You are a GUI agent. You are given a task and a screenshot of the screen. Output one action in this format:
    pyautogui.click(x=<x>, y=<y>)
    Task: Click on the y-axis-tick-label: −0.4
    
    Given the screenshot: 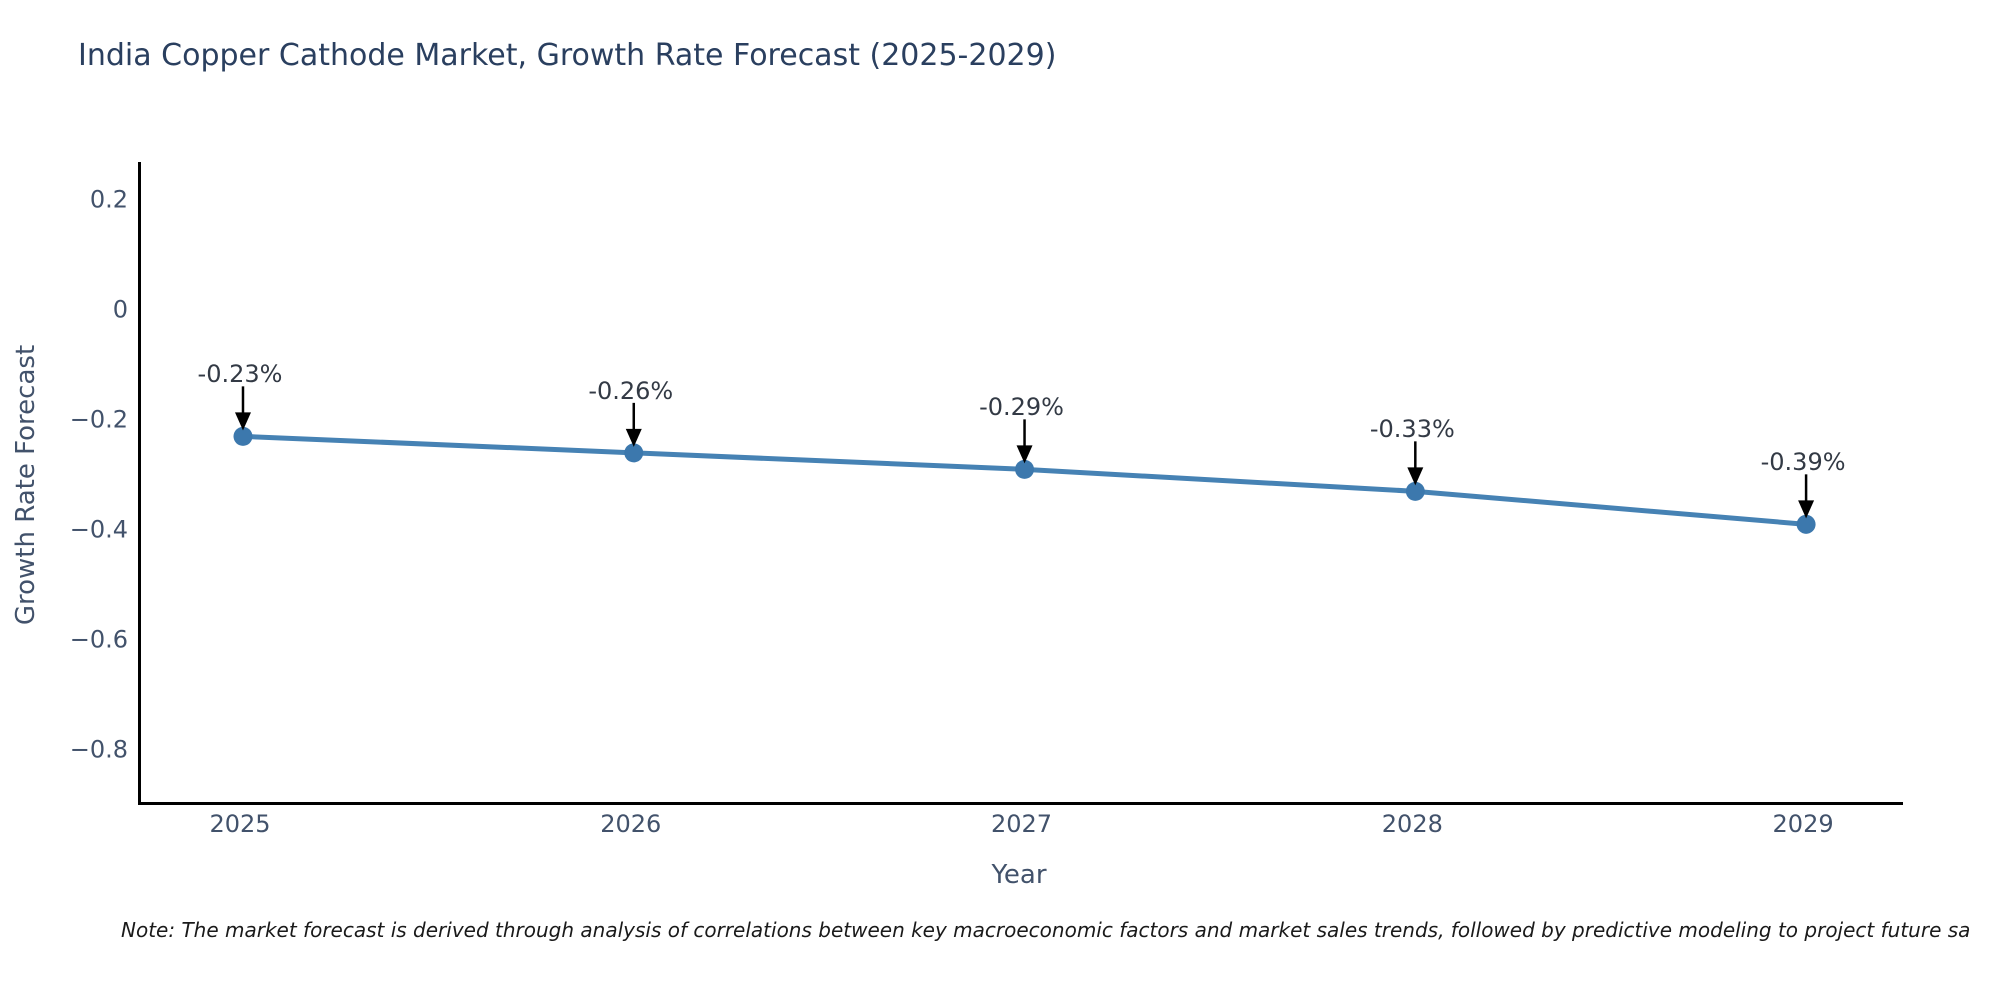 What is the action you would take?
    pyautogui.click(x=98, y=529)
    